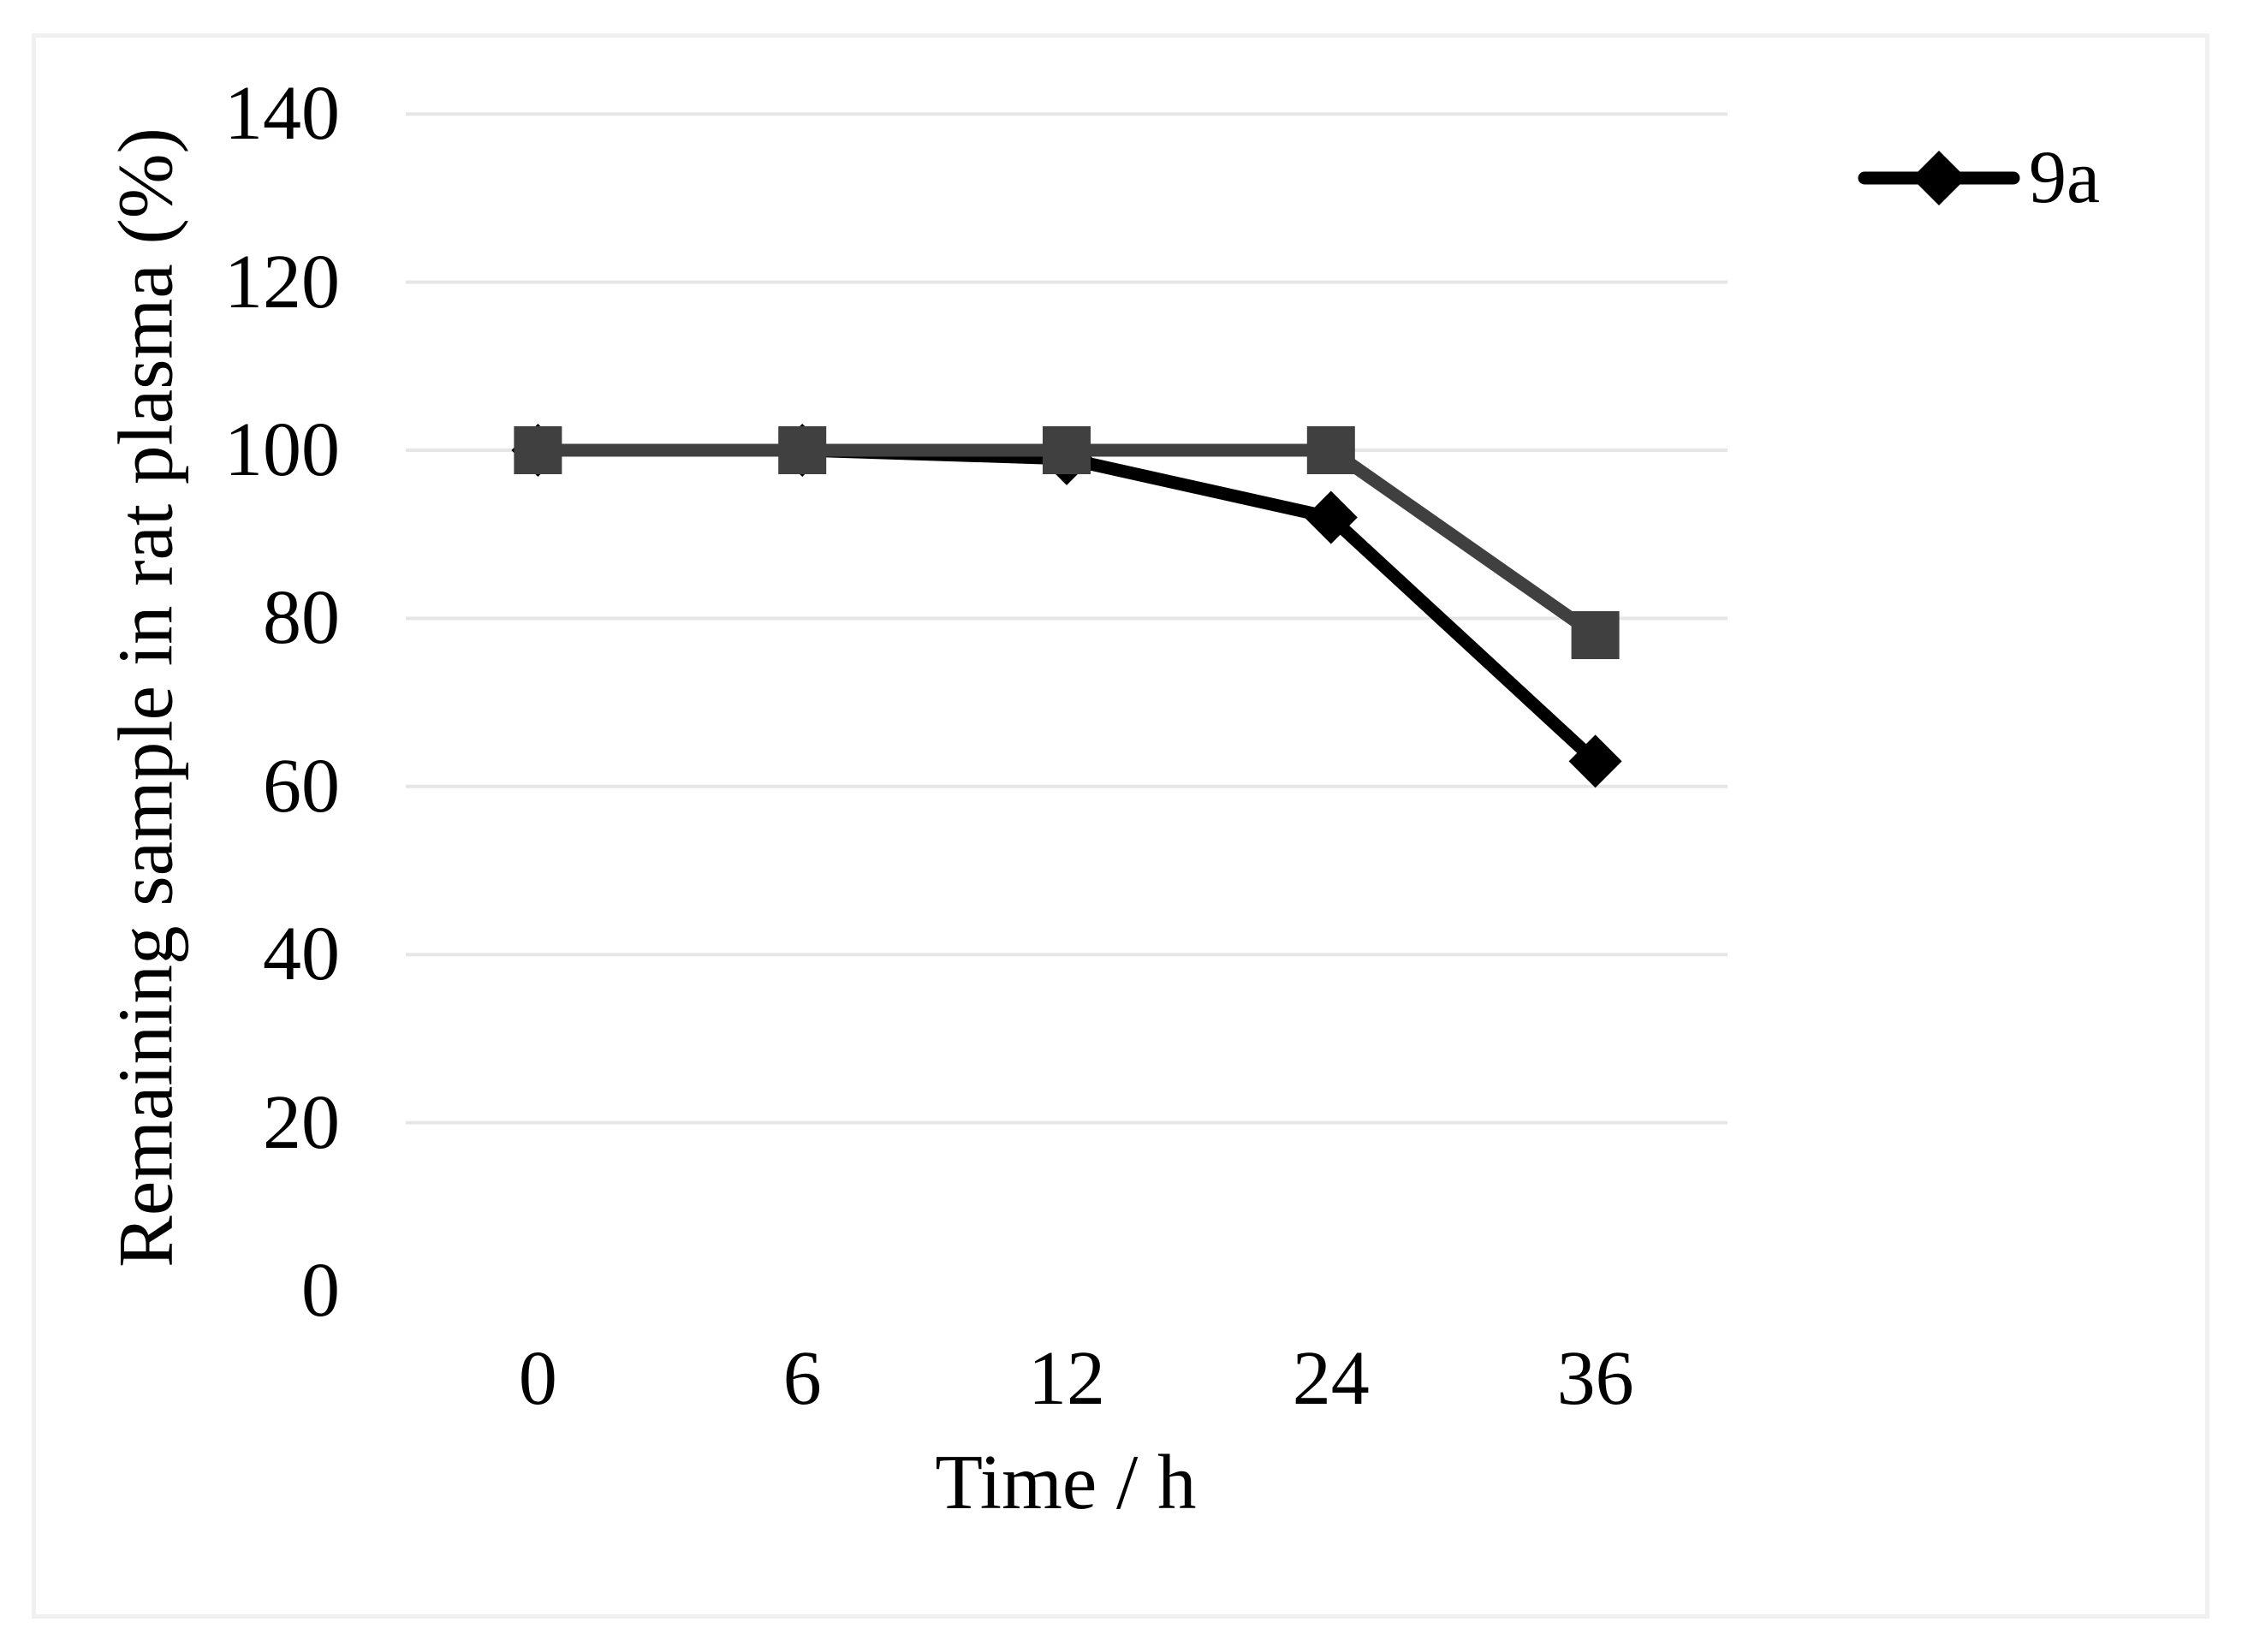  Describe the element at coordinates (282, 114) in the screenshot. I see `y-tick-label: 140` at that location.